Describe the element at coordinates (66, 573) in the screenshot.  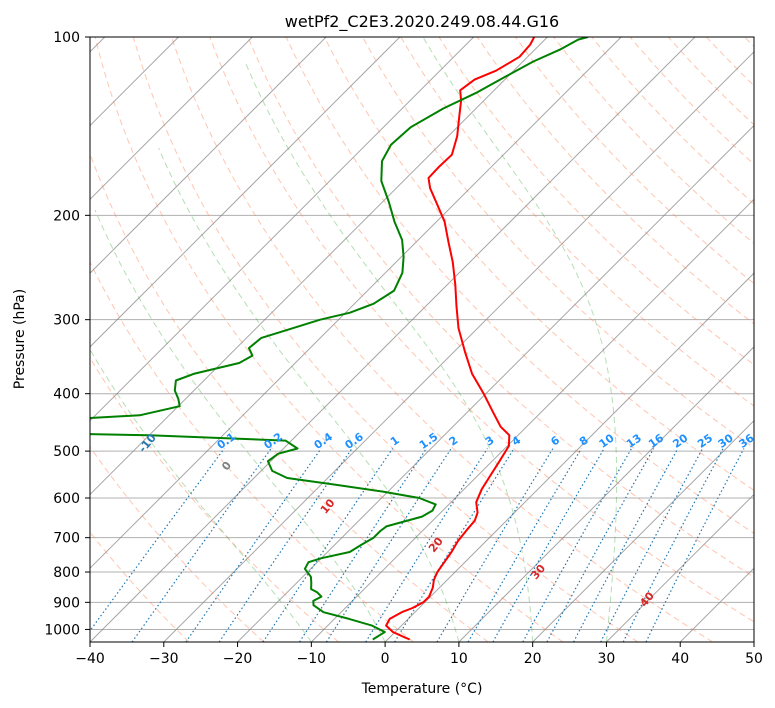
I see `y-tick-label: 800` at that location.